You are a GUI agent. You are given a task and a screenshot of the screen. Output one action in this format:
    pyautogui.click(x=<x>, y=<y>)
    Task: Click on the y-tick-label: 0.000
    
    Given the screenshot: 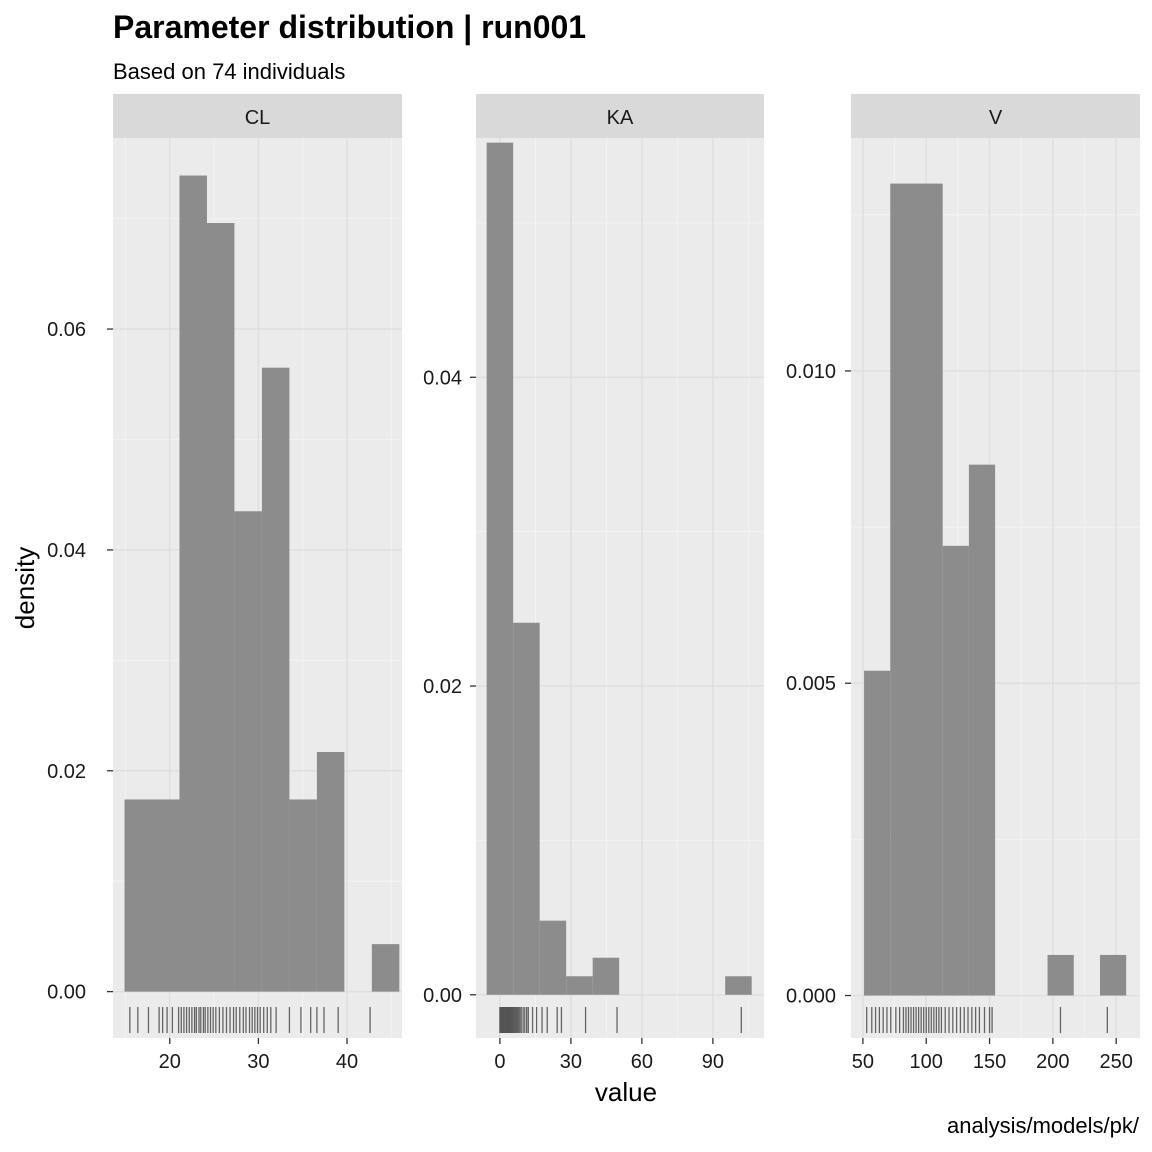 What is the action you would take?
    pyautogui.click(x=811, y=997)
    